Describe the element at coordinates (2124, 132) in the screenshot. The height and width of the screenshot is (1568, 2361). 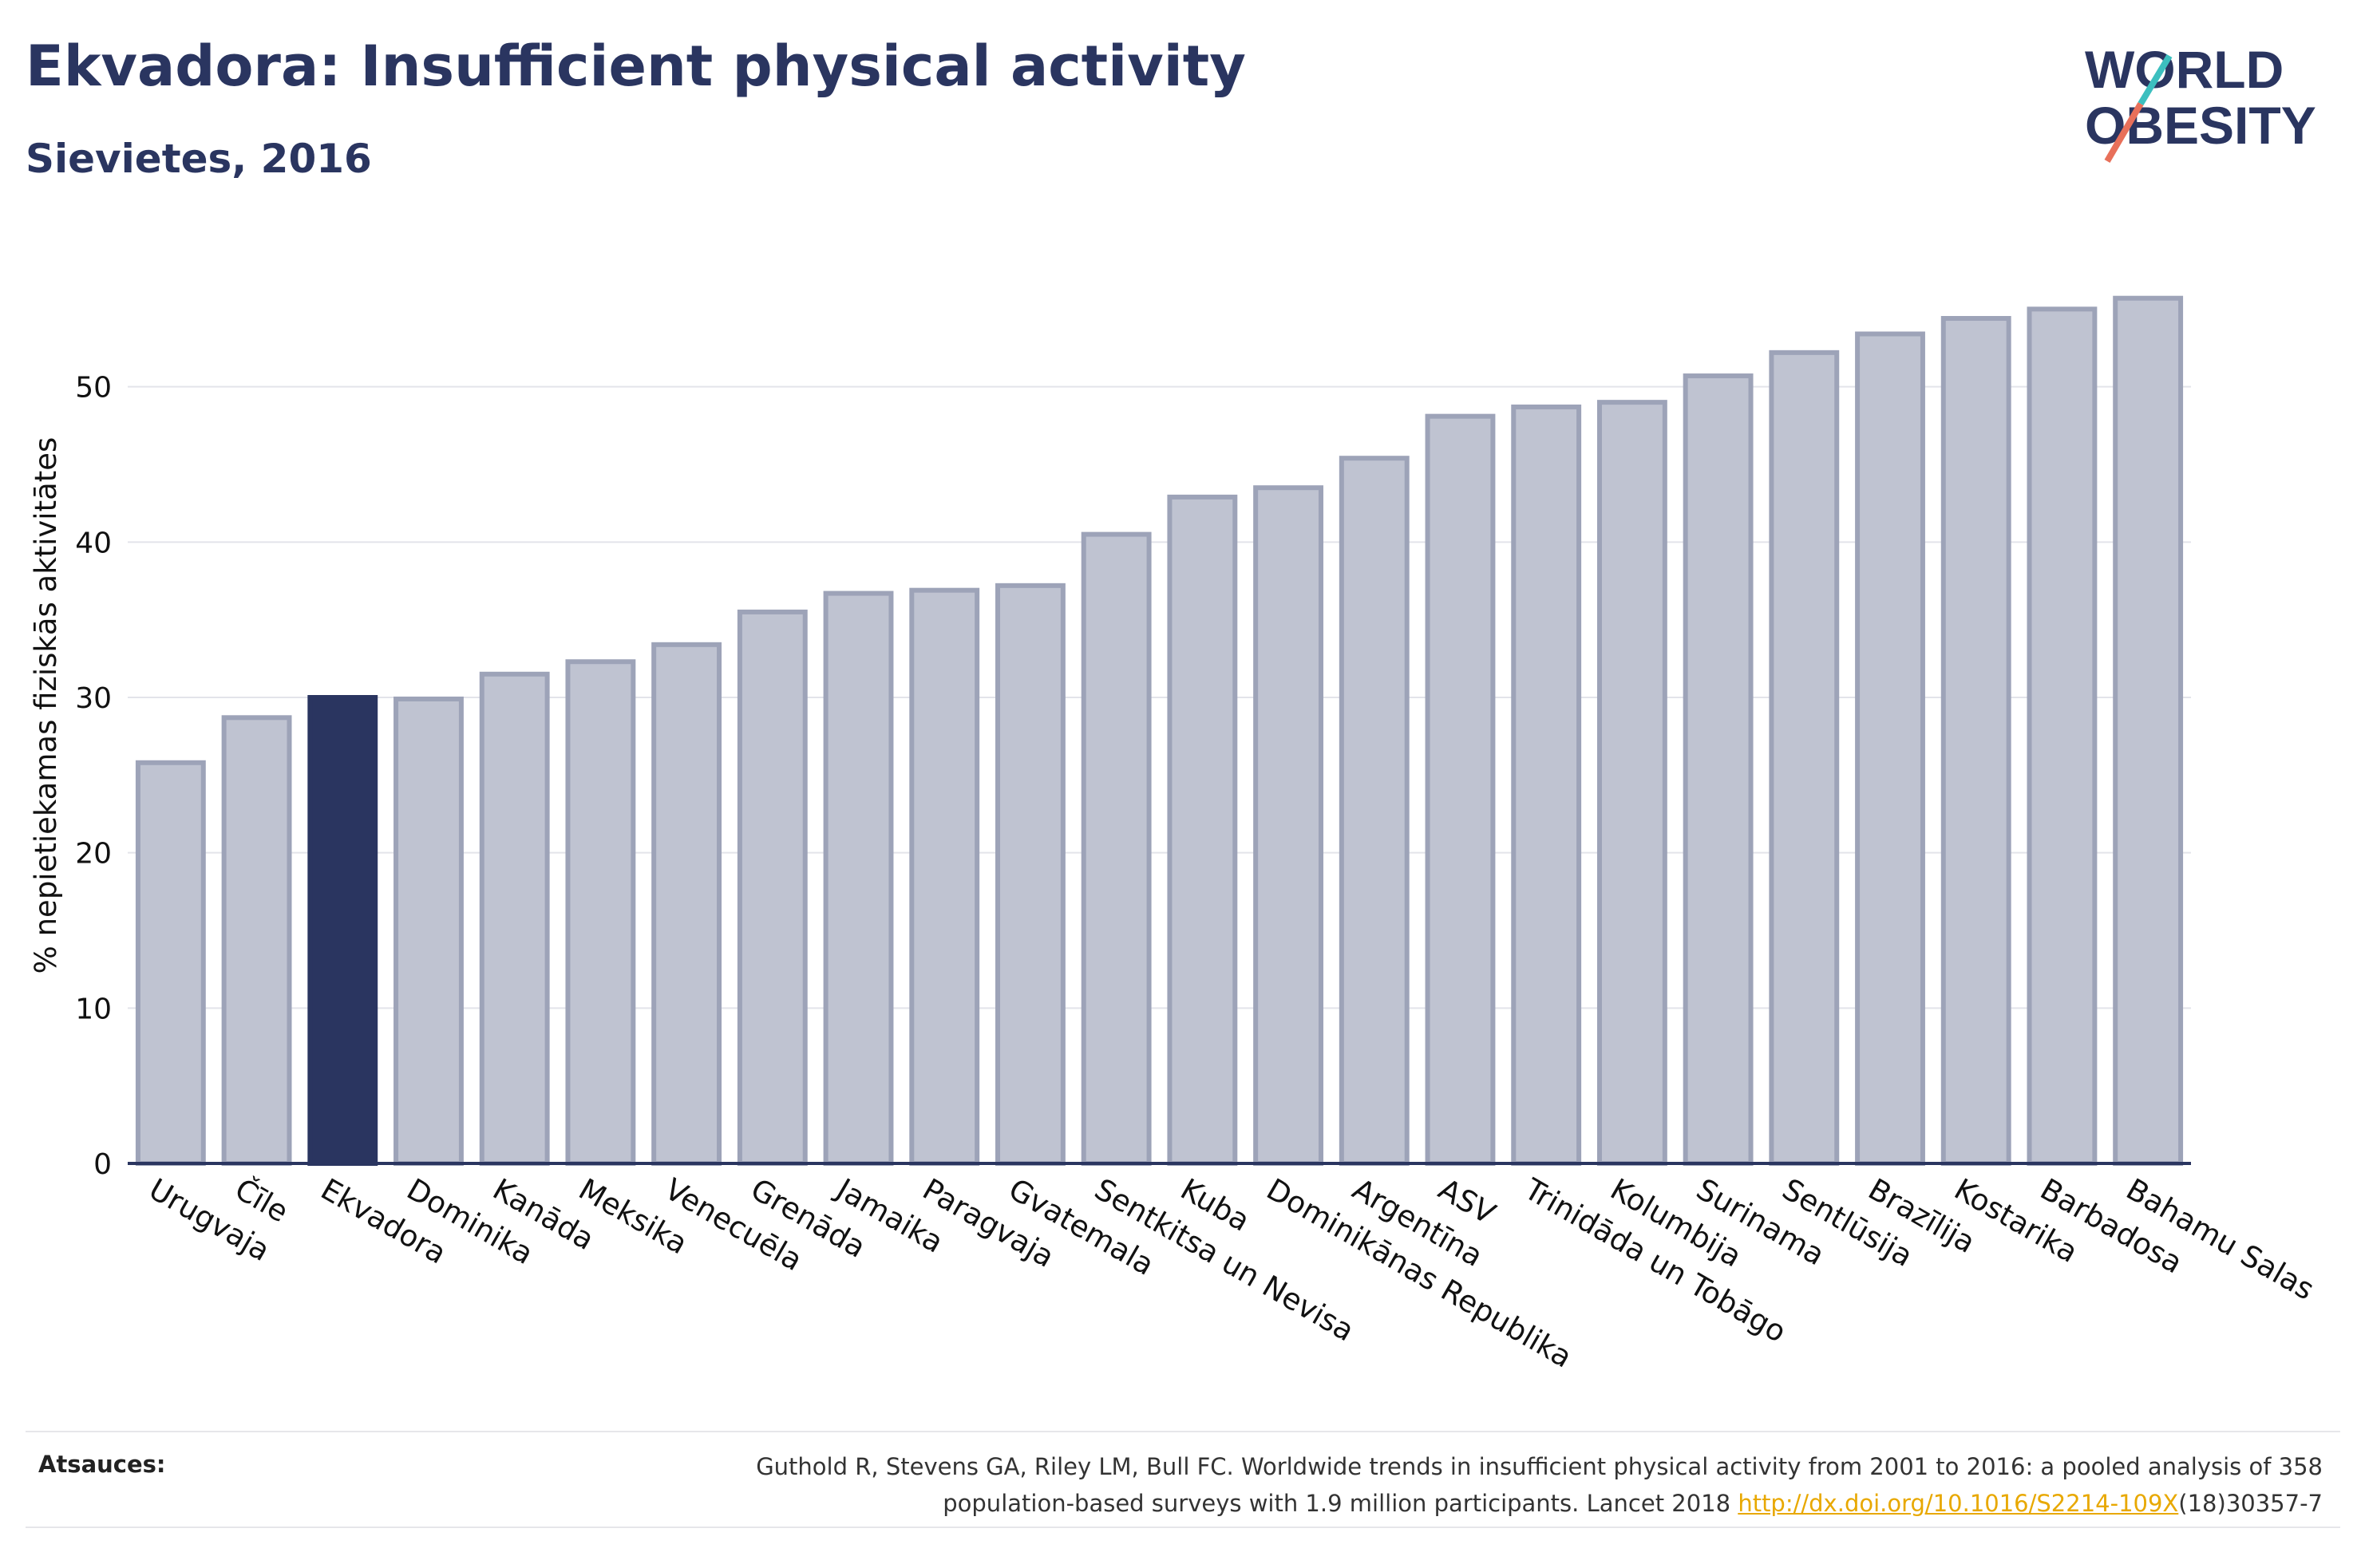
I see `logo-slash-coral-icon` at that location.